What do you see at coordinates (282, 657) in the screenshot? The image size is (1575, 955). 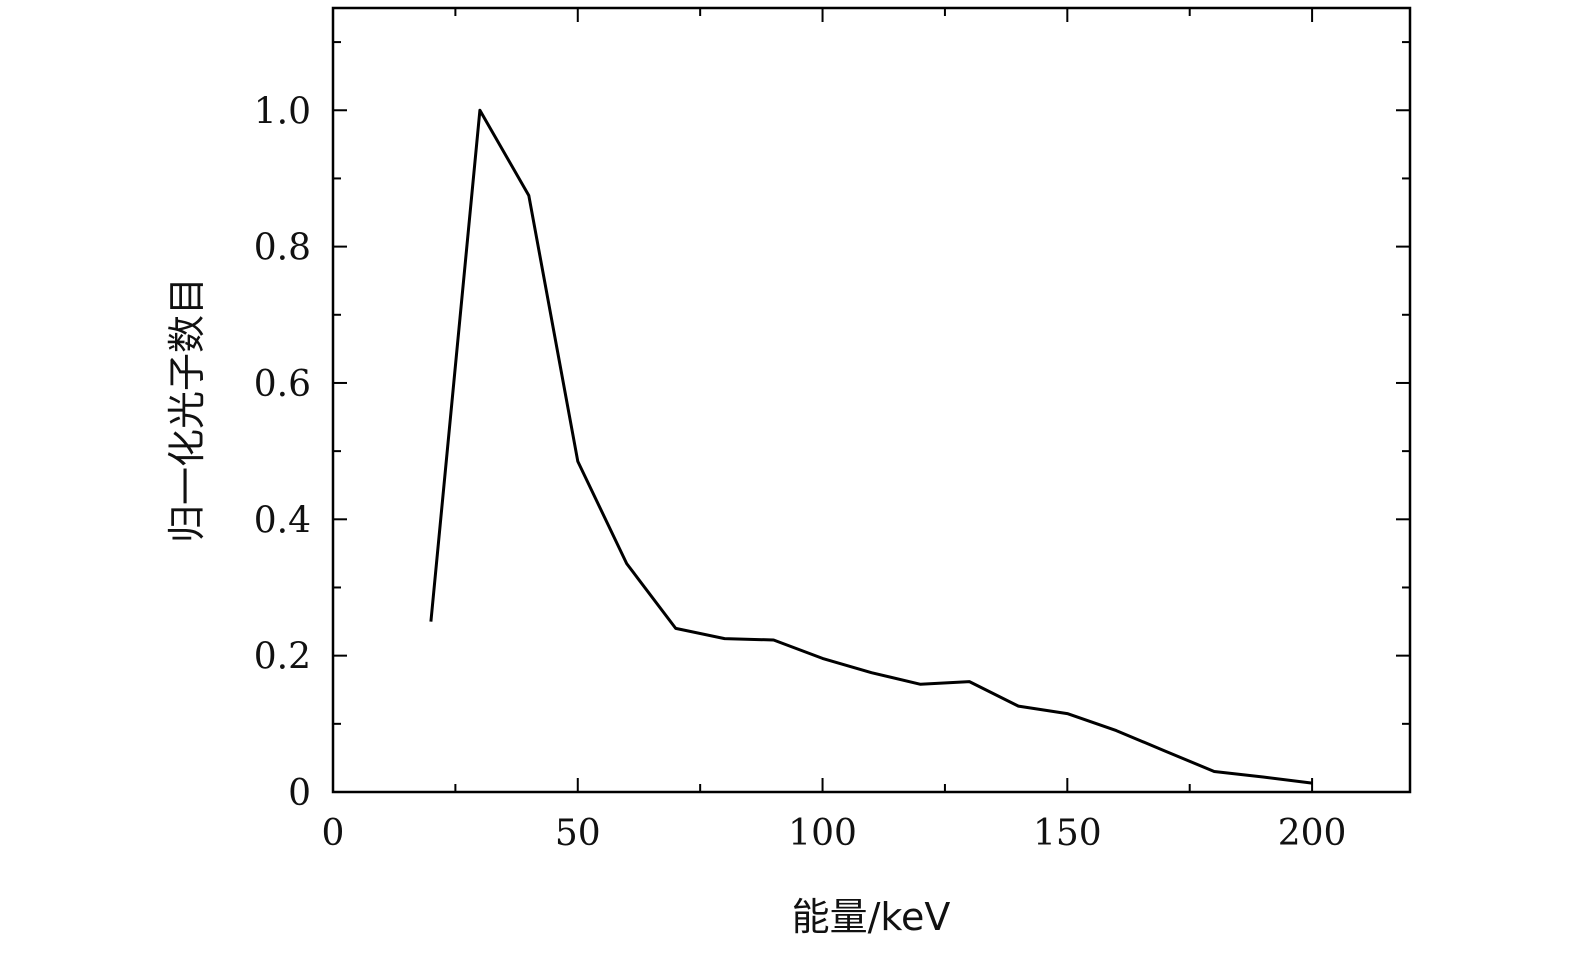 I see `y-tick-label: 0.2` at bounding box center [282, 657].